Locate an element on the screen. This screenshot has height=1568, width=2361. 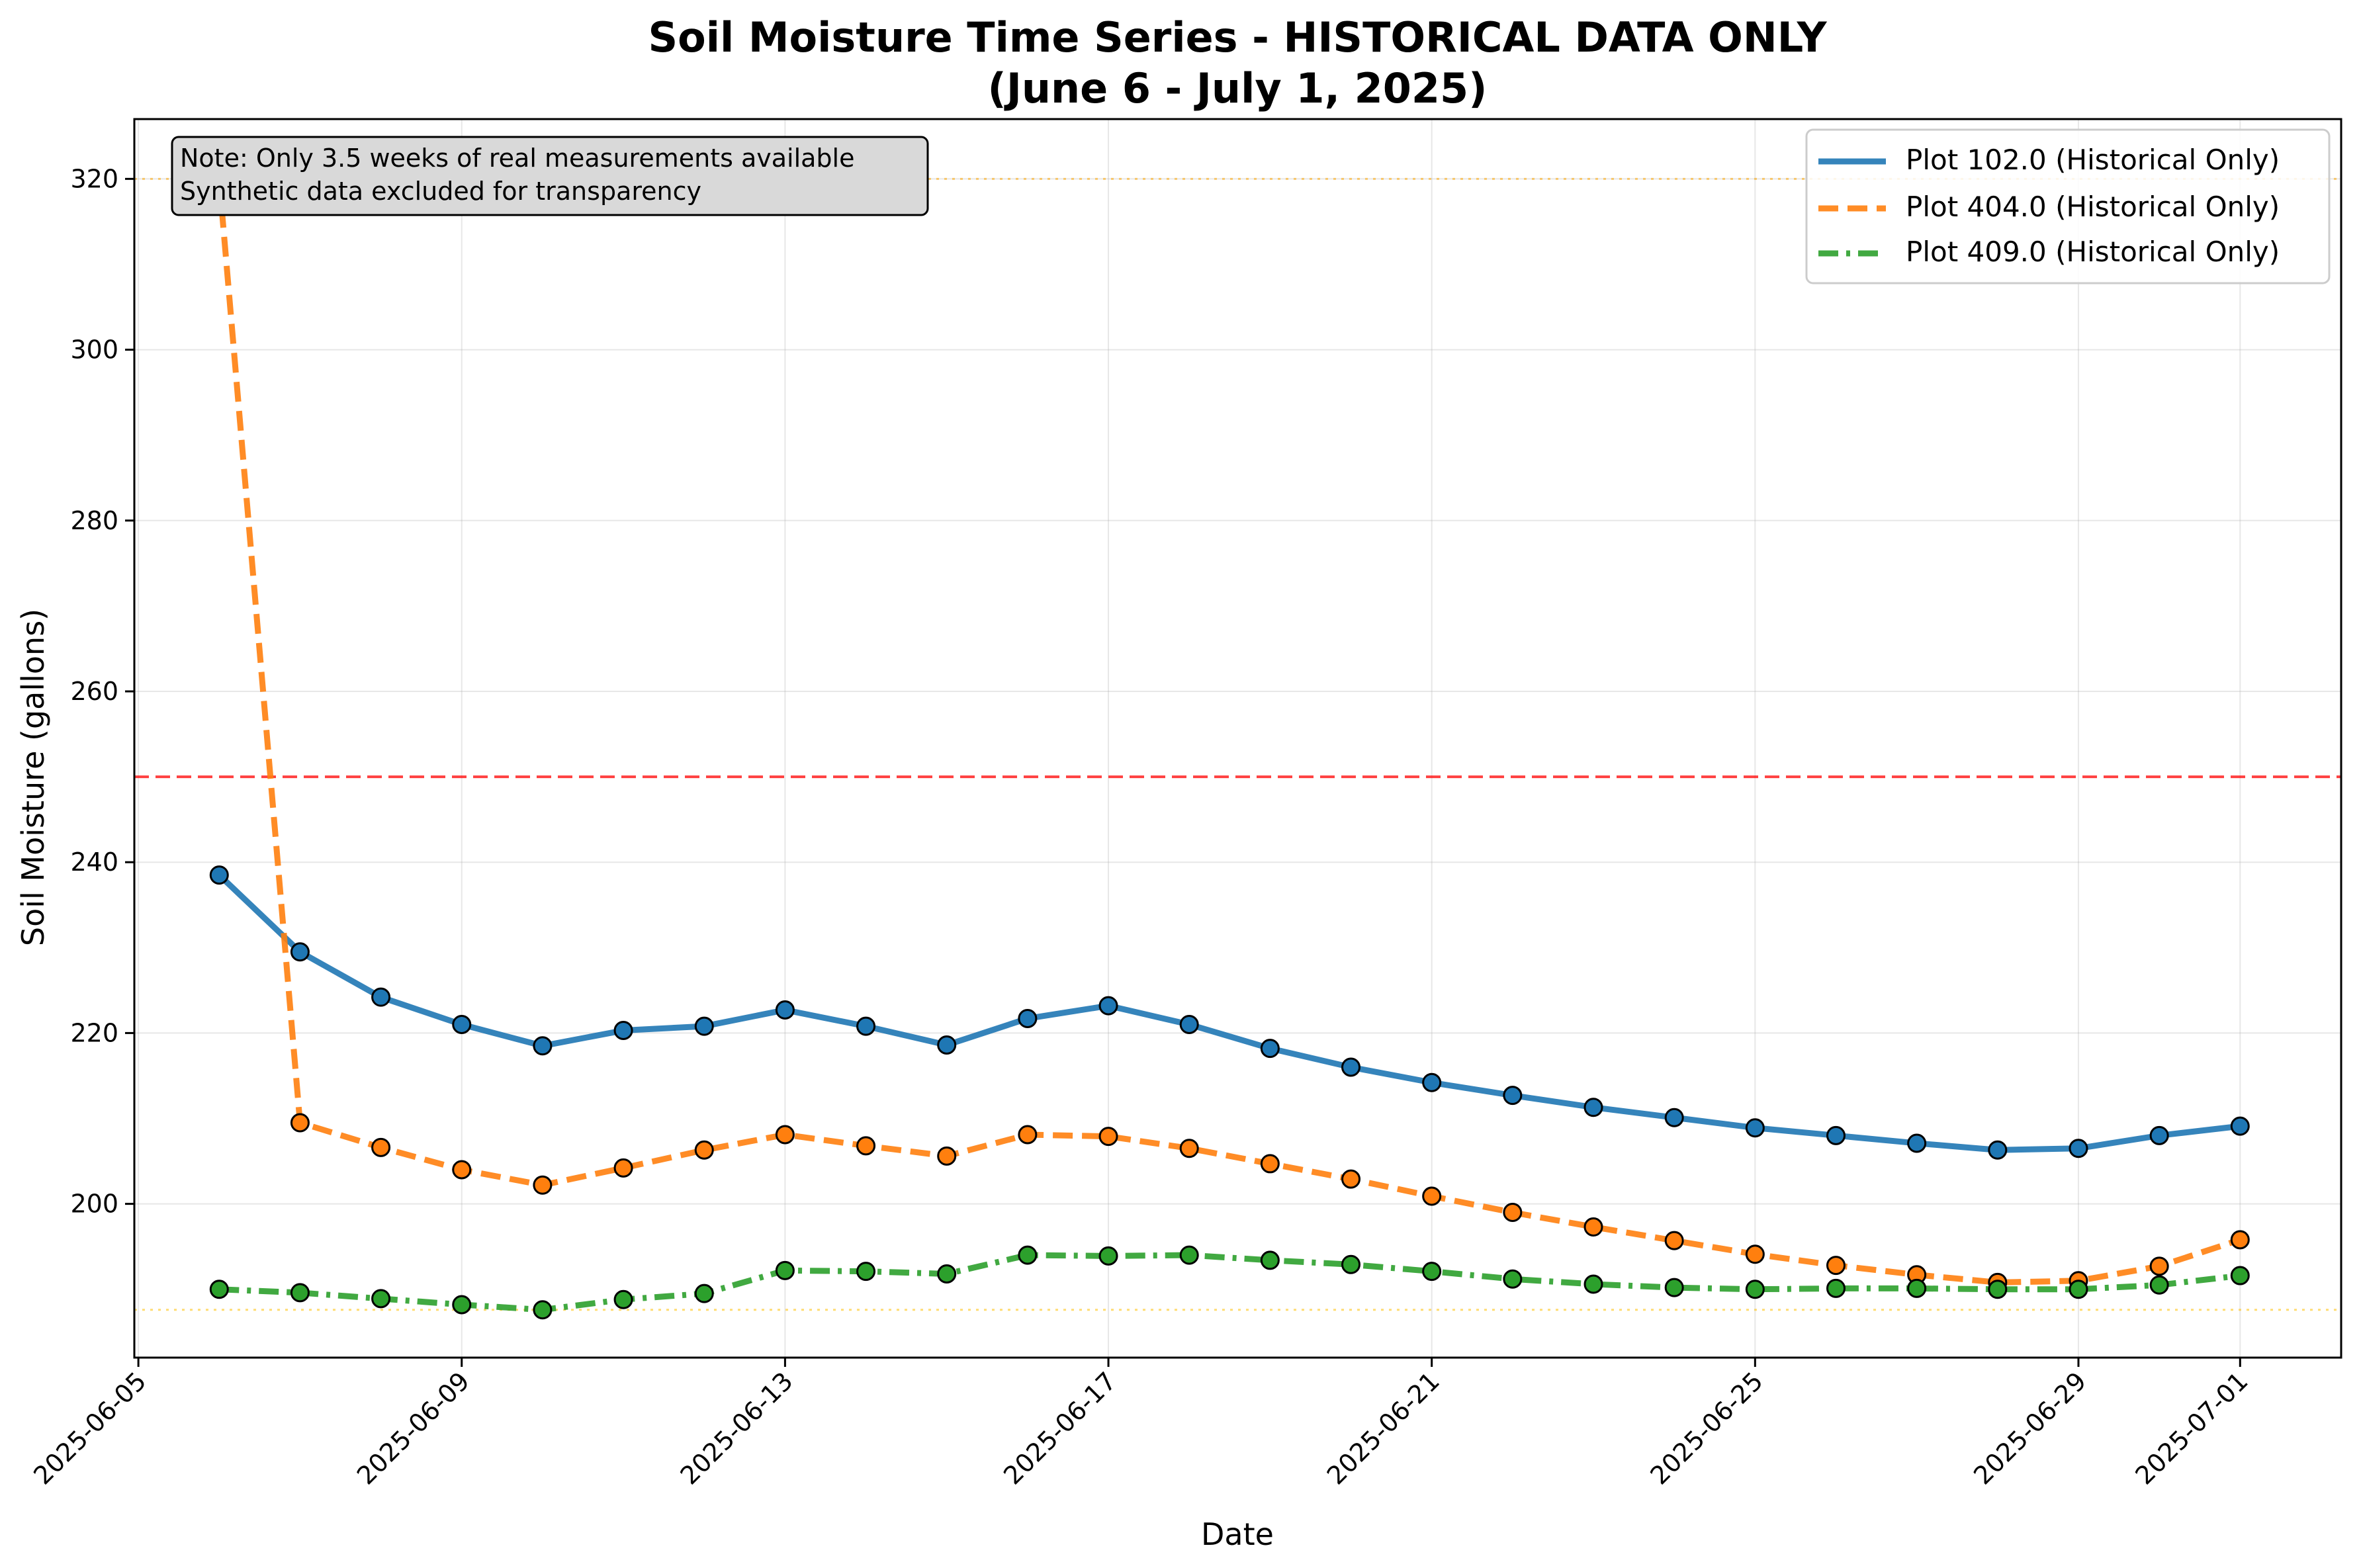
x-axis-label: Date is located at coordinates (1237, 1534).